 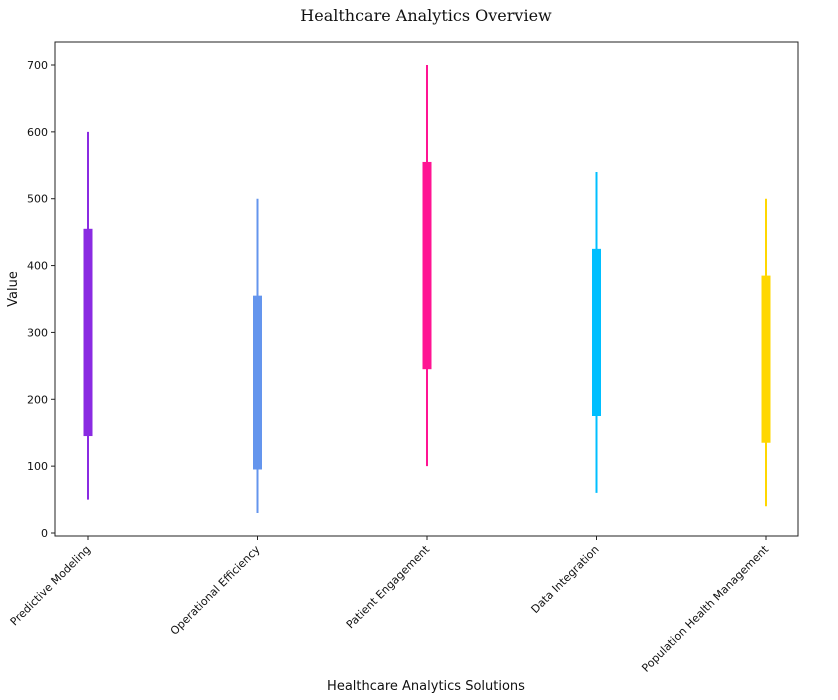 I want to click on chart-title: Healthcare Analytics Overview, so click(x=426, y=15).